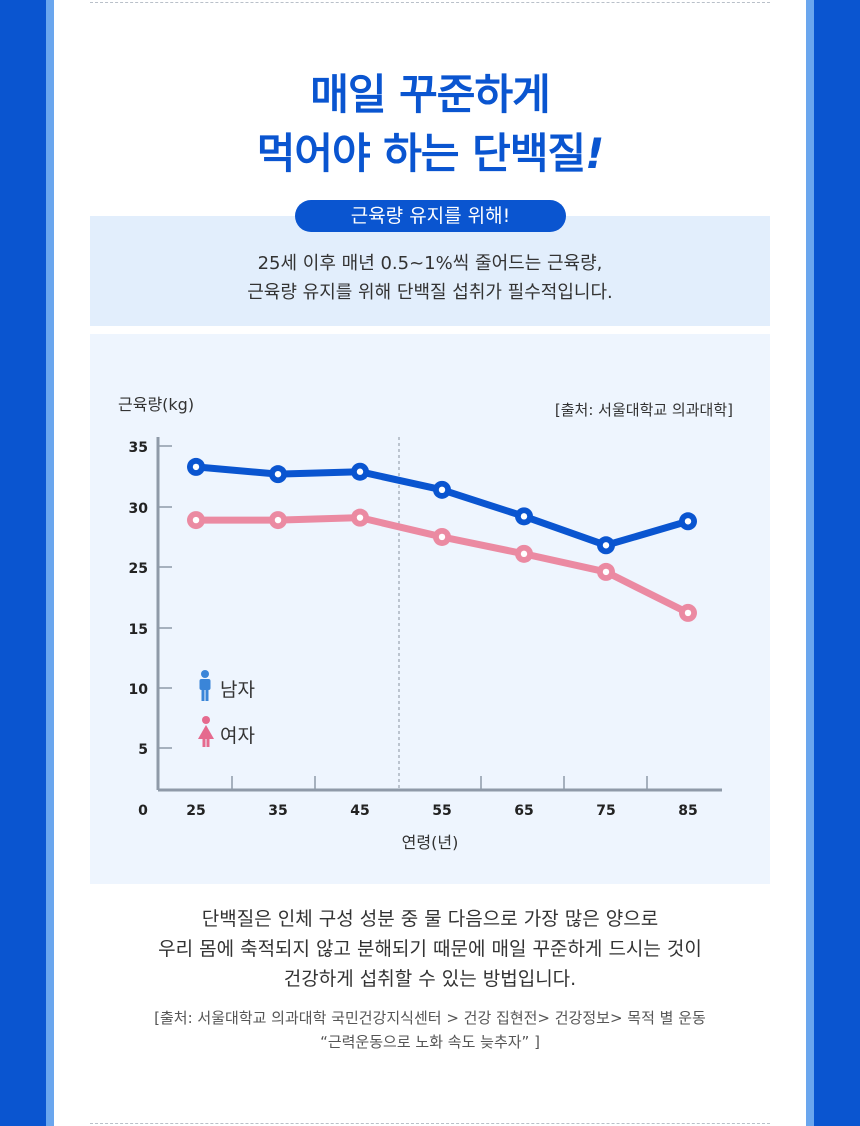 This screenshot has width=860, height=1126. I want to click on y-tick-label: 25, so click(138, 569).